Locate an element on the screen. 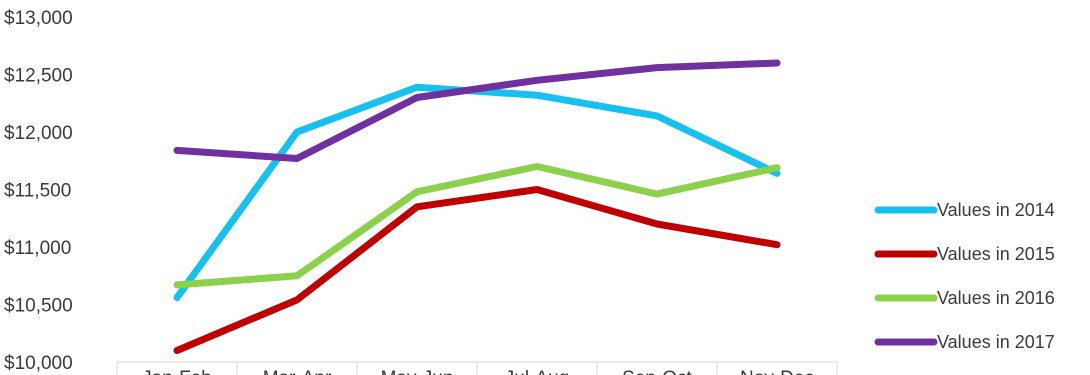  y-tick-label: $11,500 is located at coordinates (37, 191).